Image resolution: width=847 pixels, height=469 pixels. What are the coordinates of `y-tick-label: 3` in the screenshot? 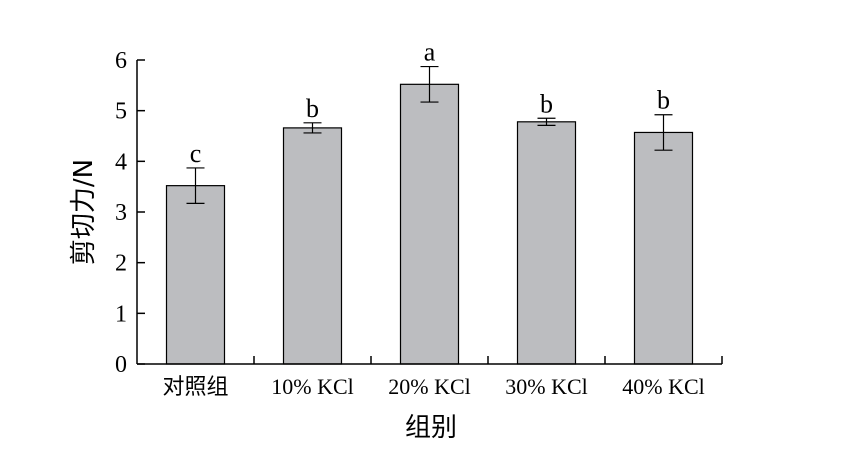 It's located at (121, 213).